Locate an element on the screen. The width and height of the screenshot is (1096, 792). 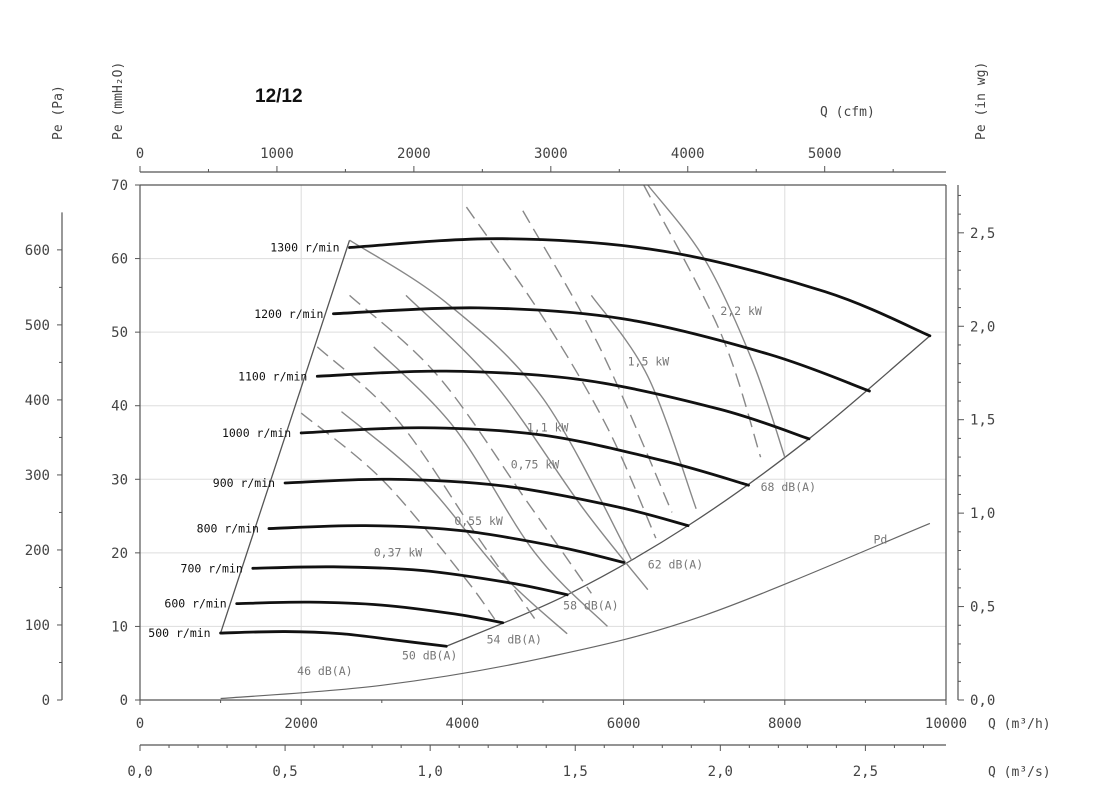
m3s-tick-label: 2,5 is located at coordinates (865, 772).